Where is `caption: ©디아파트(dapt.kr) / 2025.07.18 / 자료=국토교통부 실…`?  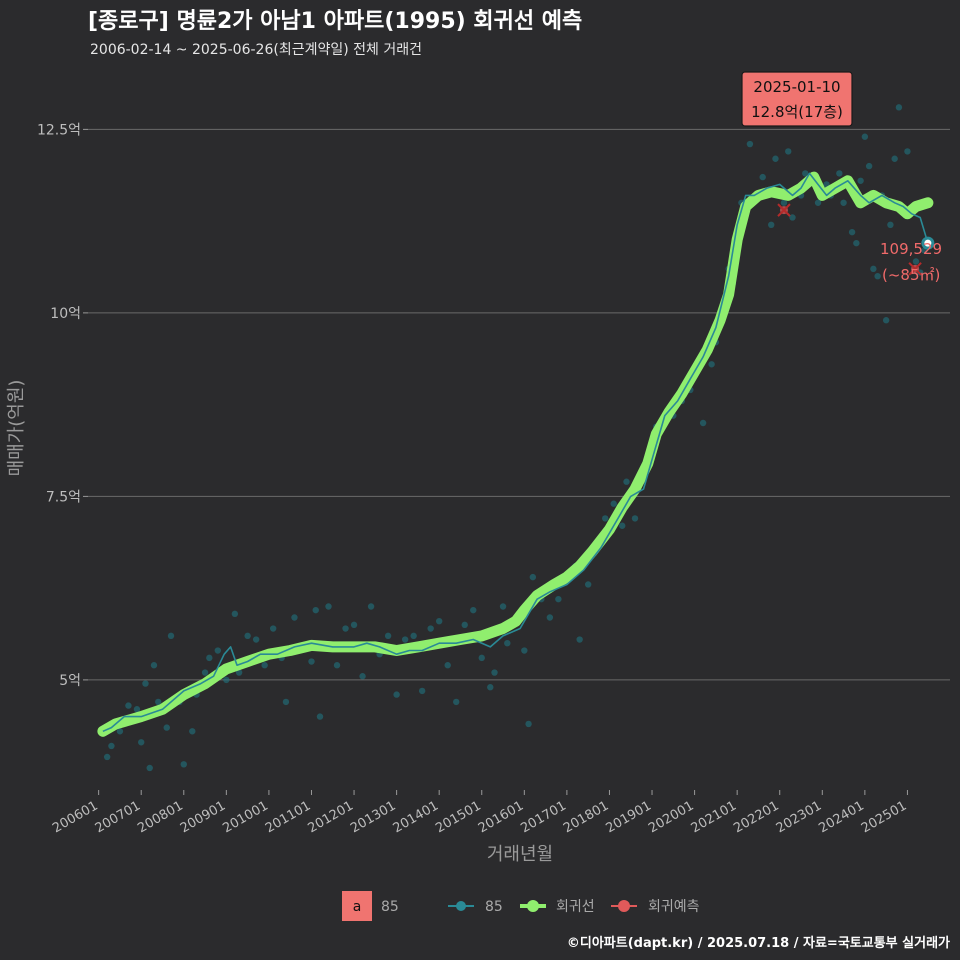
caption: ©디아파트(dapt.kr) / 2025.07.18 / 자료=국토교통부 실… is located at coordinates (758, 943).